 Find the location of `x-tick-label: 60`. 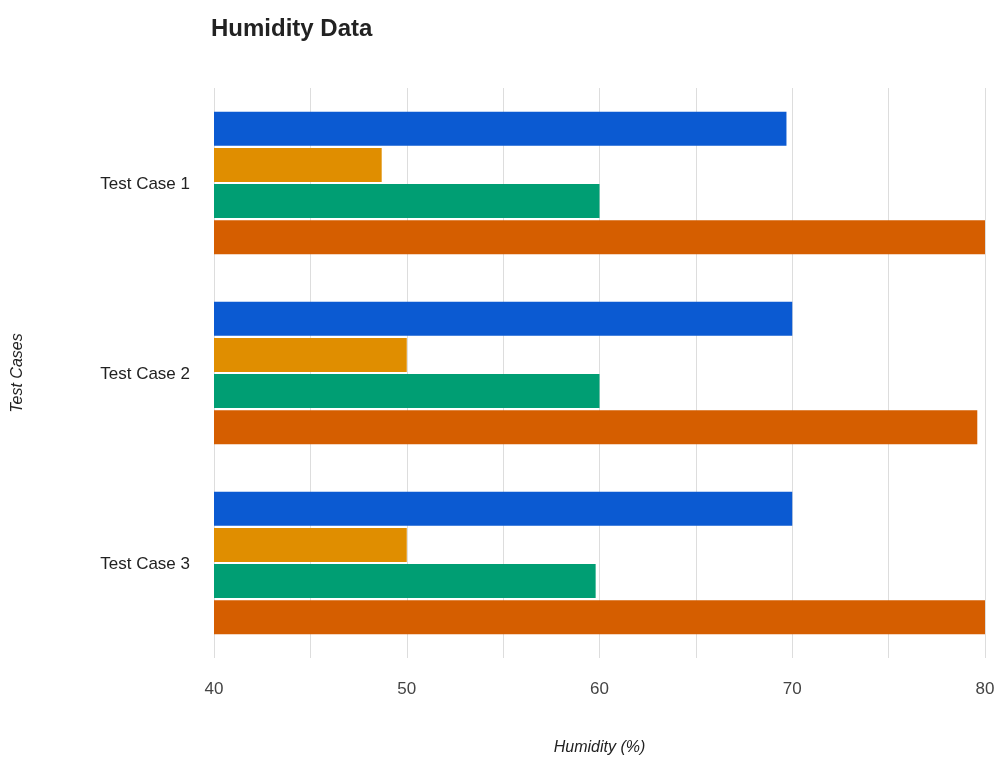

x-tick-label: 60 is located at coordinates (599, 688).